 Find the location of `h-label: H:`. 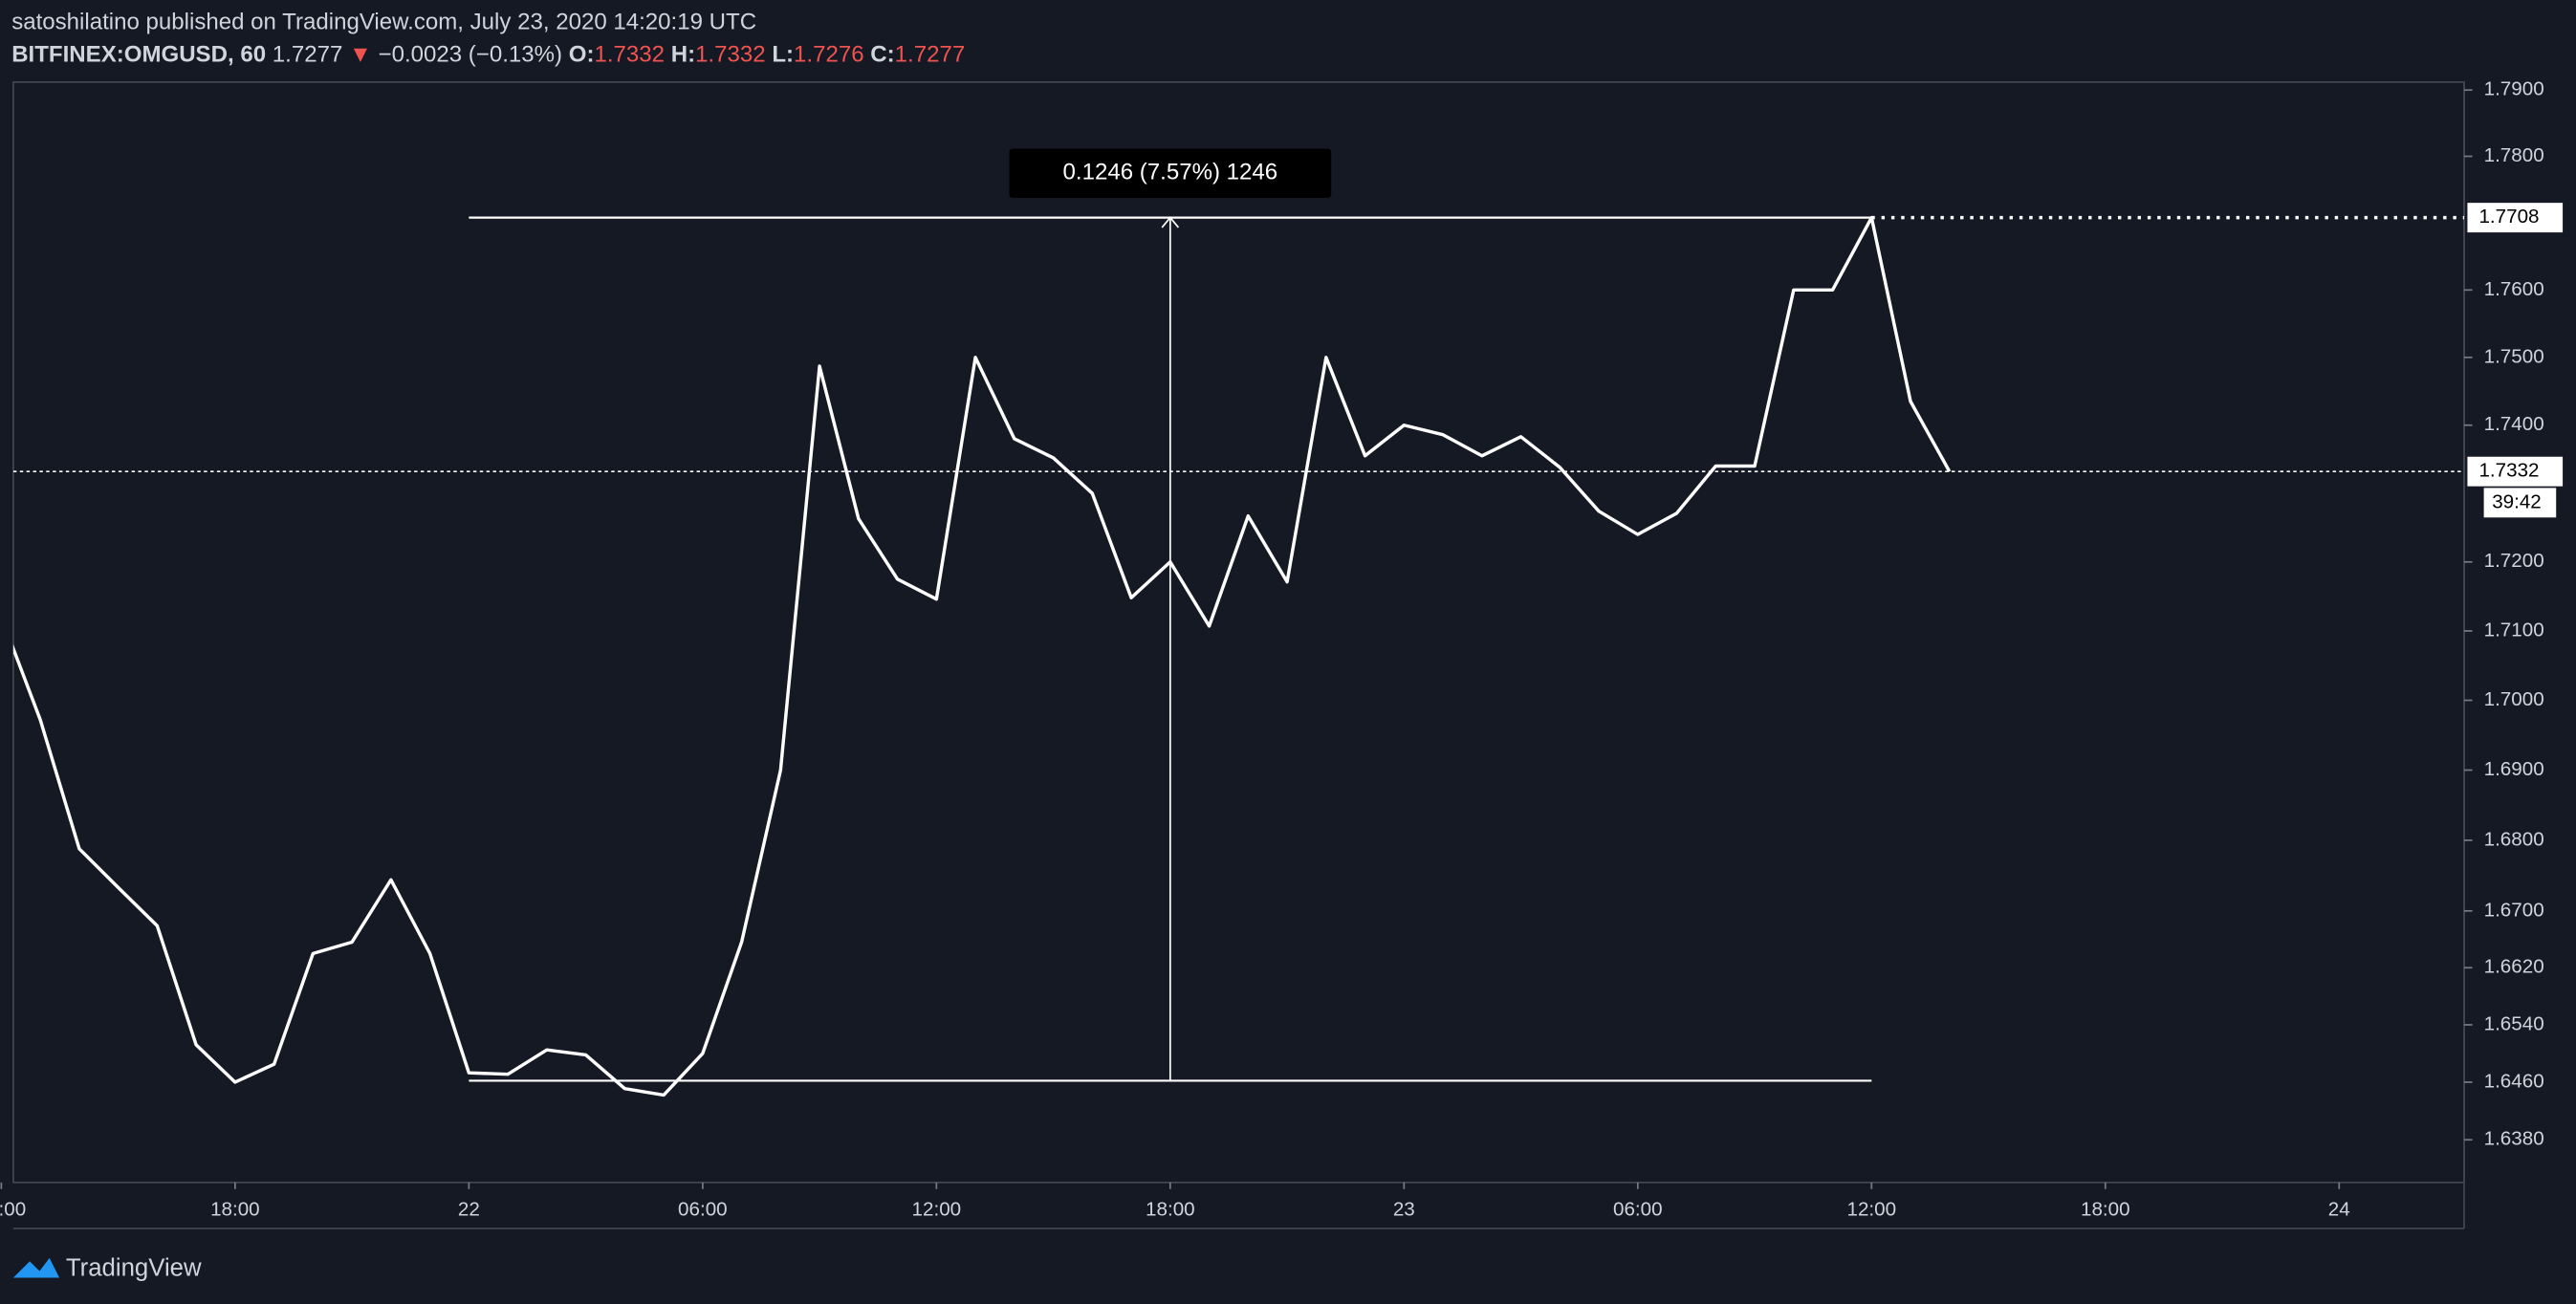

h-label: H: is located at coordinates (683, 55).